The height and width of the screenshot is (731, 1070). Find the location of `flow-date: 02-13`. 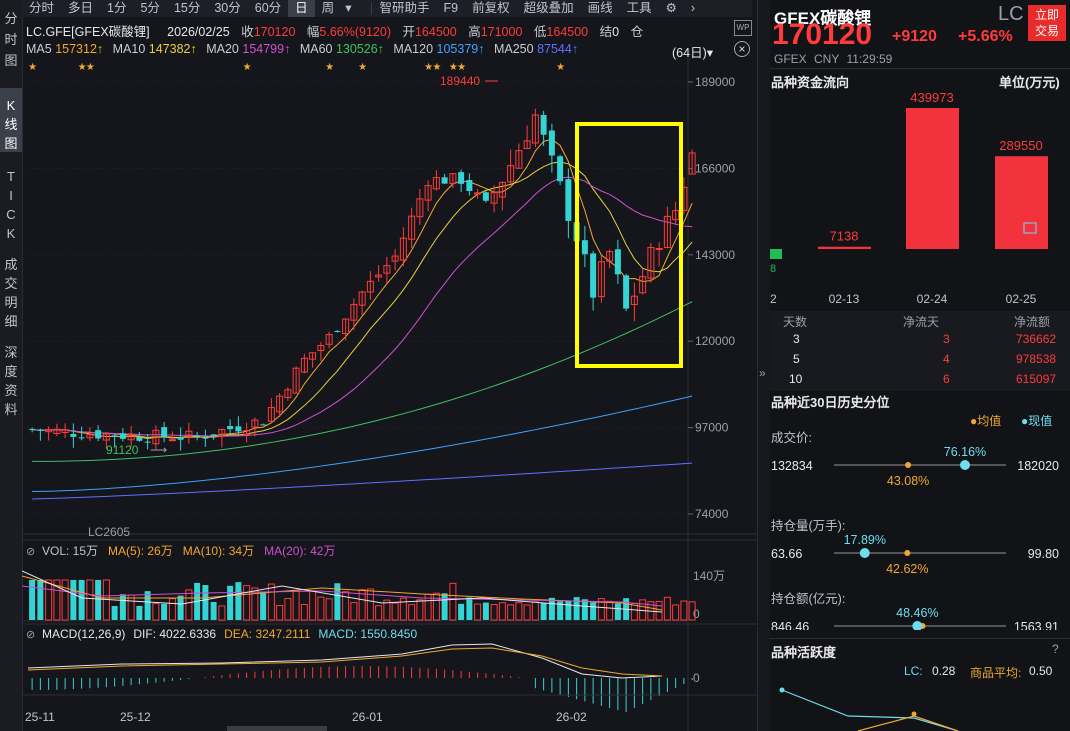

flow-date: 02-13 is located at coordinates (844, 299).